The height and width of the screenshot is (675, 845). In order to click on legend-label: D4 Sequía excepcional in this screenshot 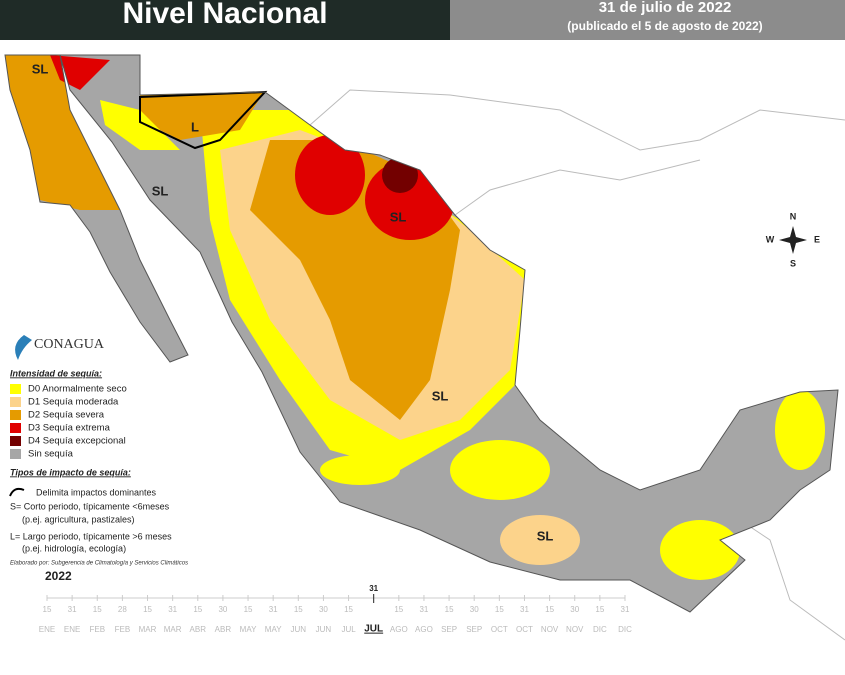, I will do `click(77, 441)`.